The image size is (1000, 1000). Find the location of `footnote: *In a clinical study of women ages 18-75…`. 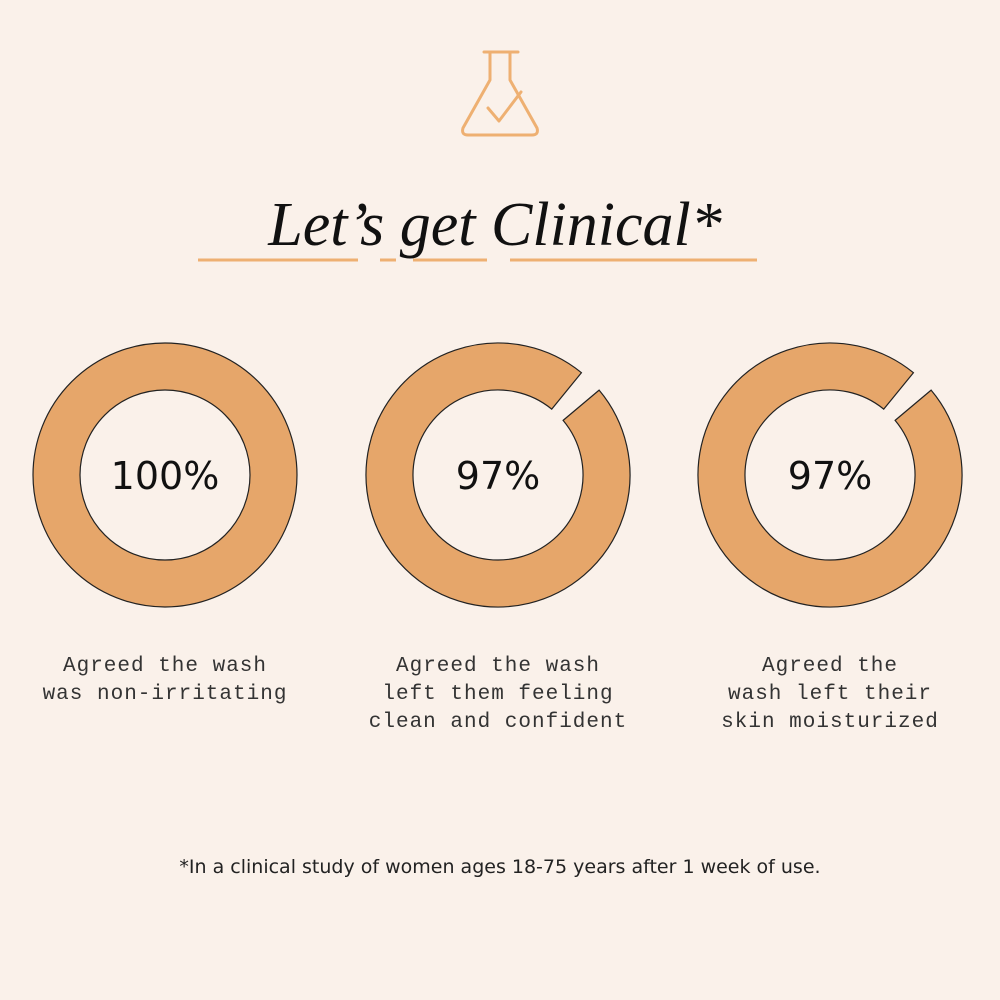

footnote: *In a clinical study of women ages 18-75… is located at coordinates (499, 867).